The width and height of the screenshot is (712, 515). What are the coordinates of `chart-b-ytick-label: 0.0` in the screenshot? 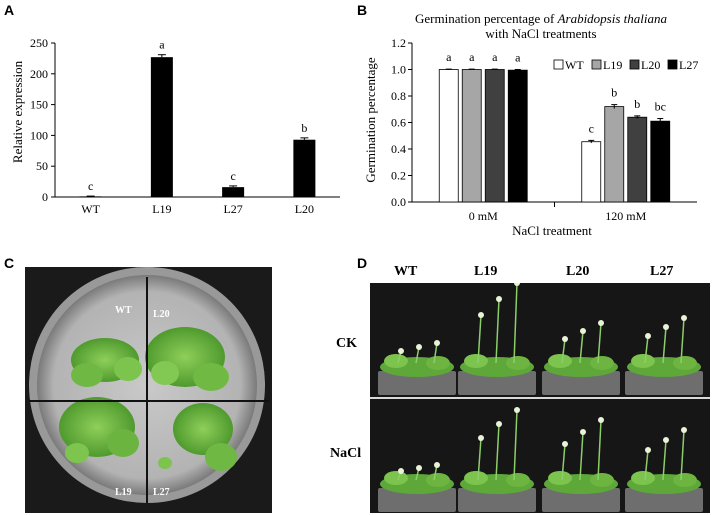 It's located at (398, 202).